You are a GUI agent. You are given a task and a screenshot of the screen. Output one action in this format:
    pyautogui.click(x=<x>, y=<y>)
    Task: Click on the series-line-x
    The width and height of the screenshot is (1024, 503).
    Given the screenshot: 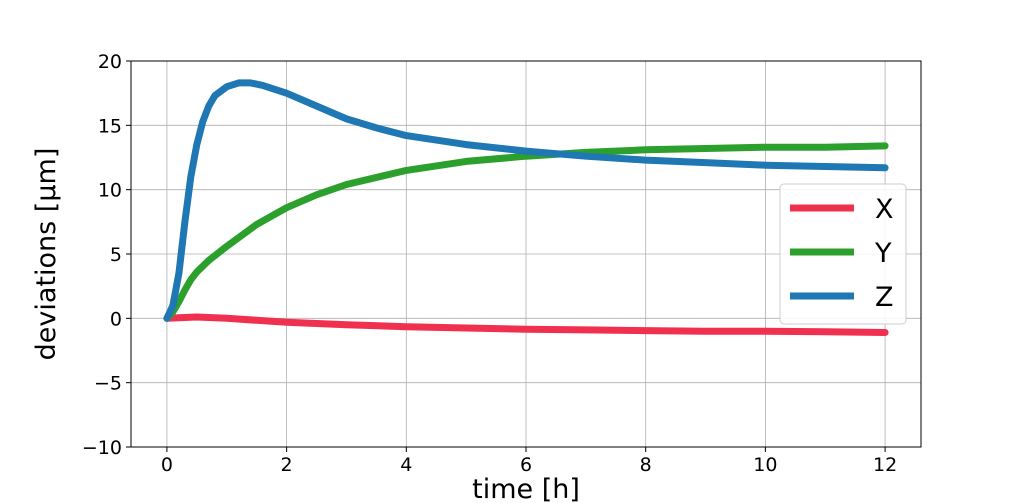 What is the action you would take?
    pyautogui.click(x=526, y=324)
    